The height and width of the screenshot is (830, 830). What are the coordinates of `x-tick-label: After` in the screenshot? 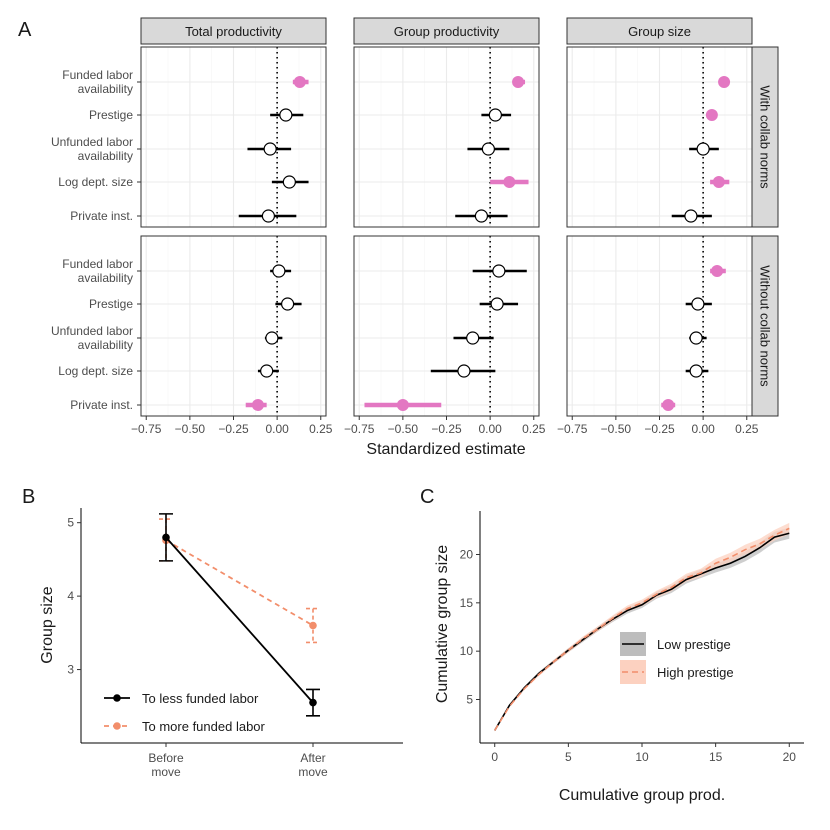 It's located at (312, 758).